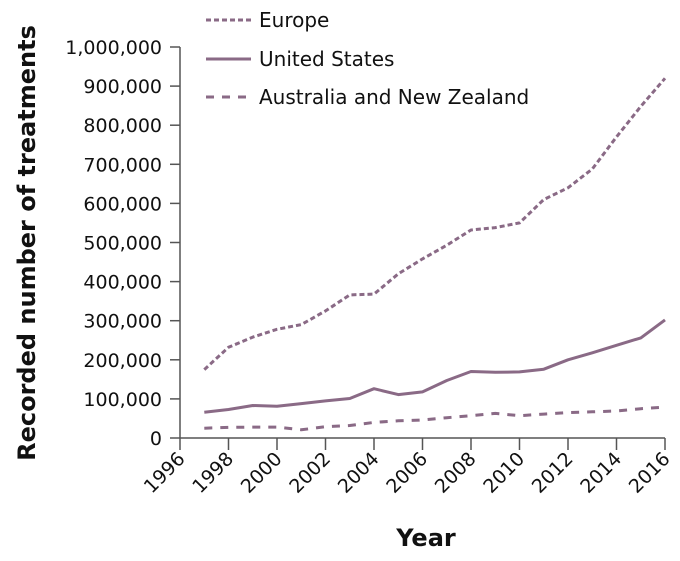 The height and width of the screenshot is (561, 680). I want to click on y-tick-label: 0, so click(156, 439).